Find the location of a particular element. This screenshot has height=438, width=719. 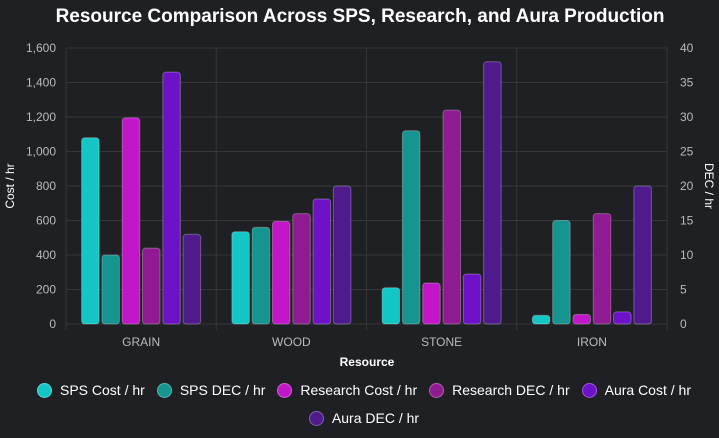

legend-label: Aura DEC / hr is located at coordinates (375, 418).